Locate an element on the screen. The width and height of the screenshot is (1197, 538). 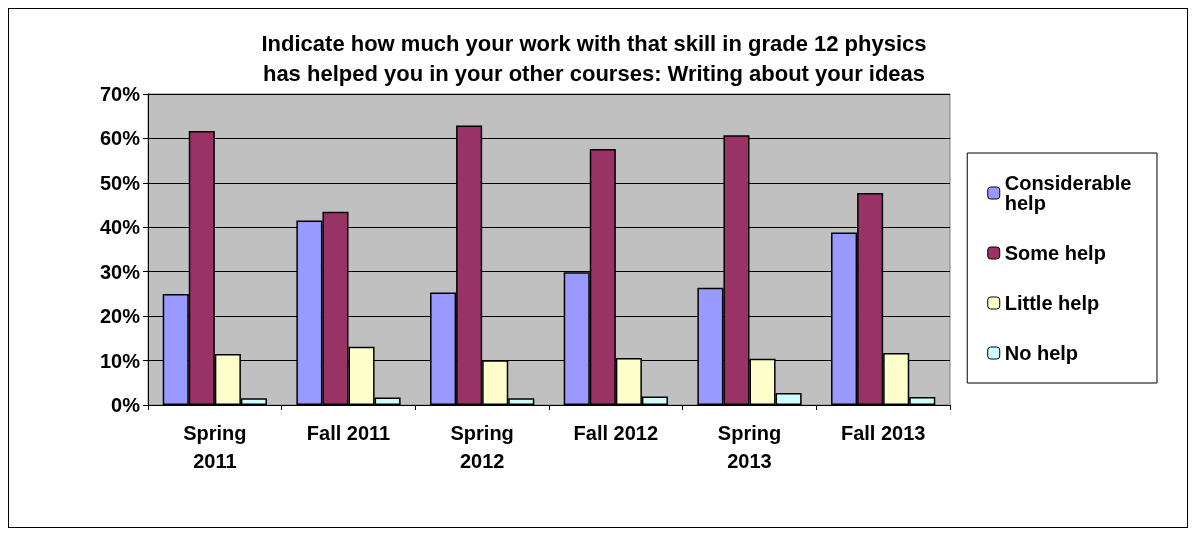
x-tick-label: Spring 2013 is located at coordinates (749, 447).